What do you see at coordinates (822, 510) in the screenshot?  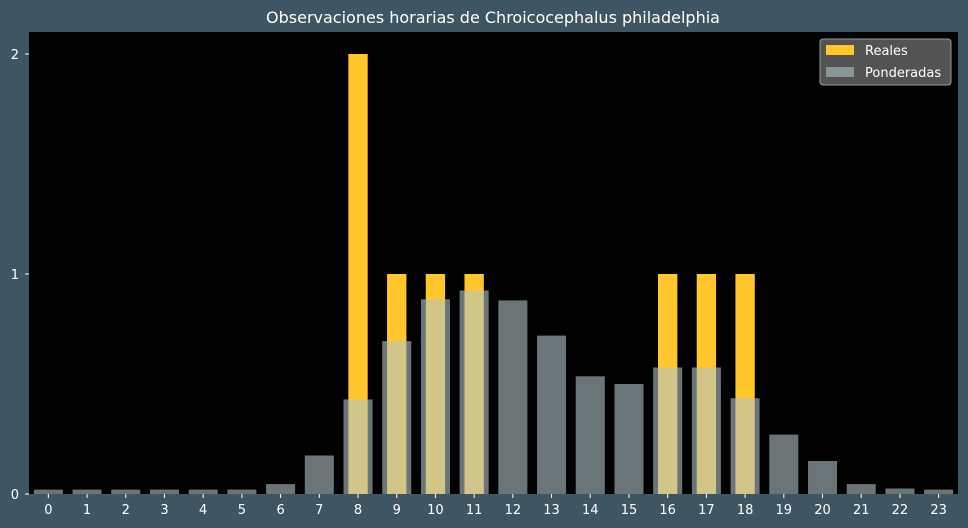 I see `x-tick-label-20: 20` at bounding box center [822, 510].